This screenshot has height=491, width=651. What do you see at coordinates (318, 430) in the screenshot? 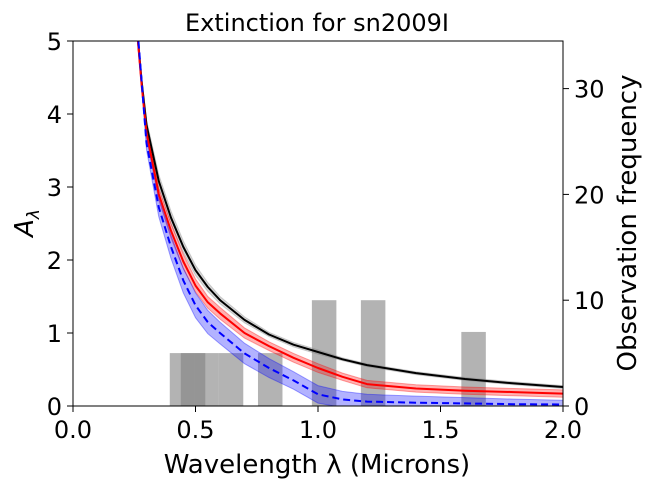
I see `x-tick-label: 1.0` at bounding box center [318, 430].